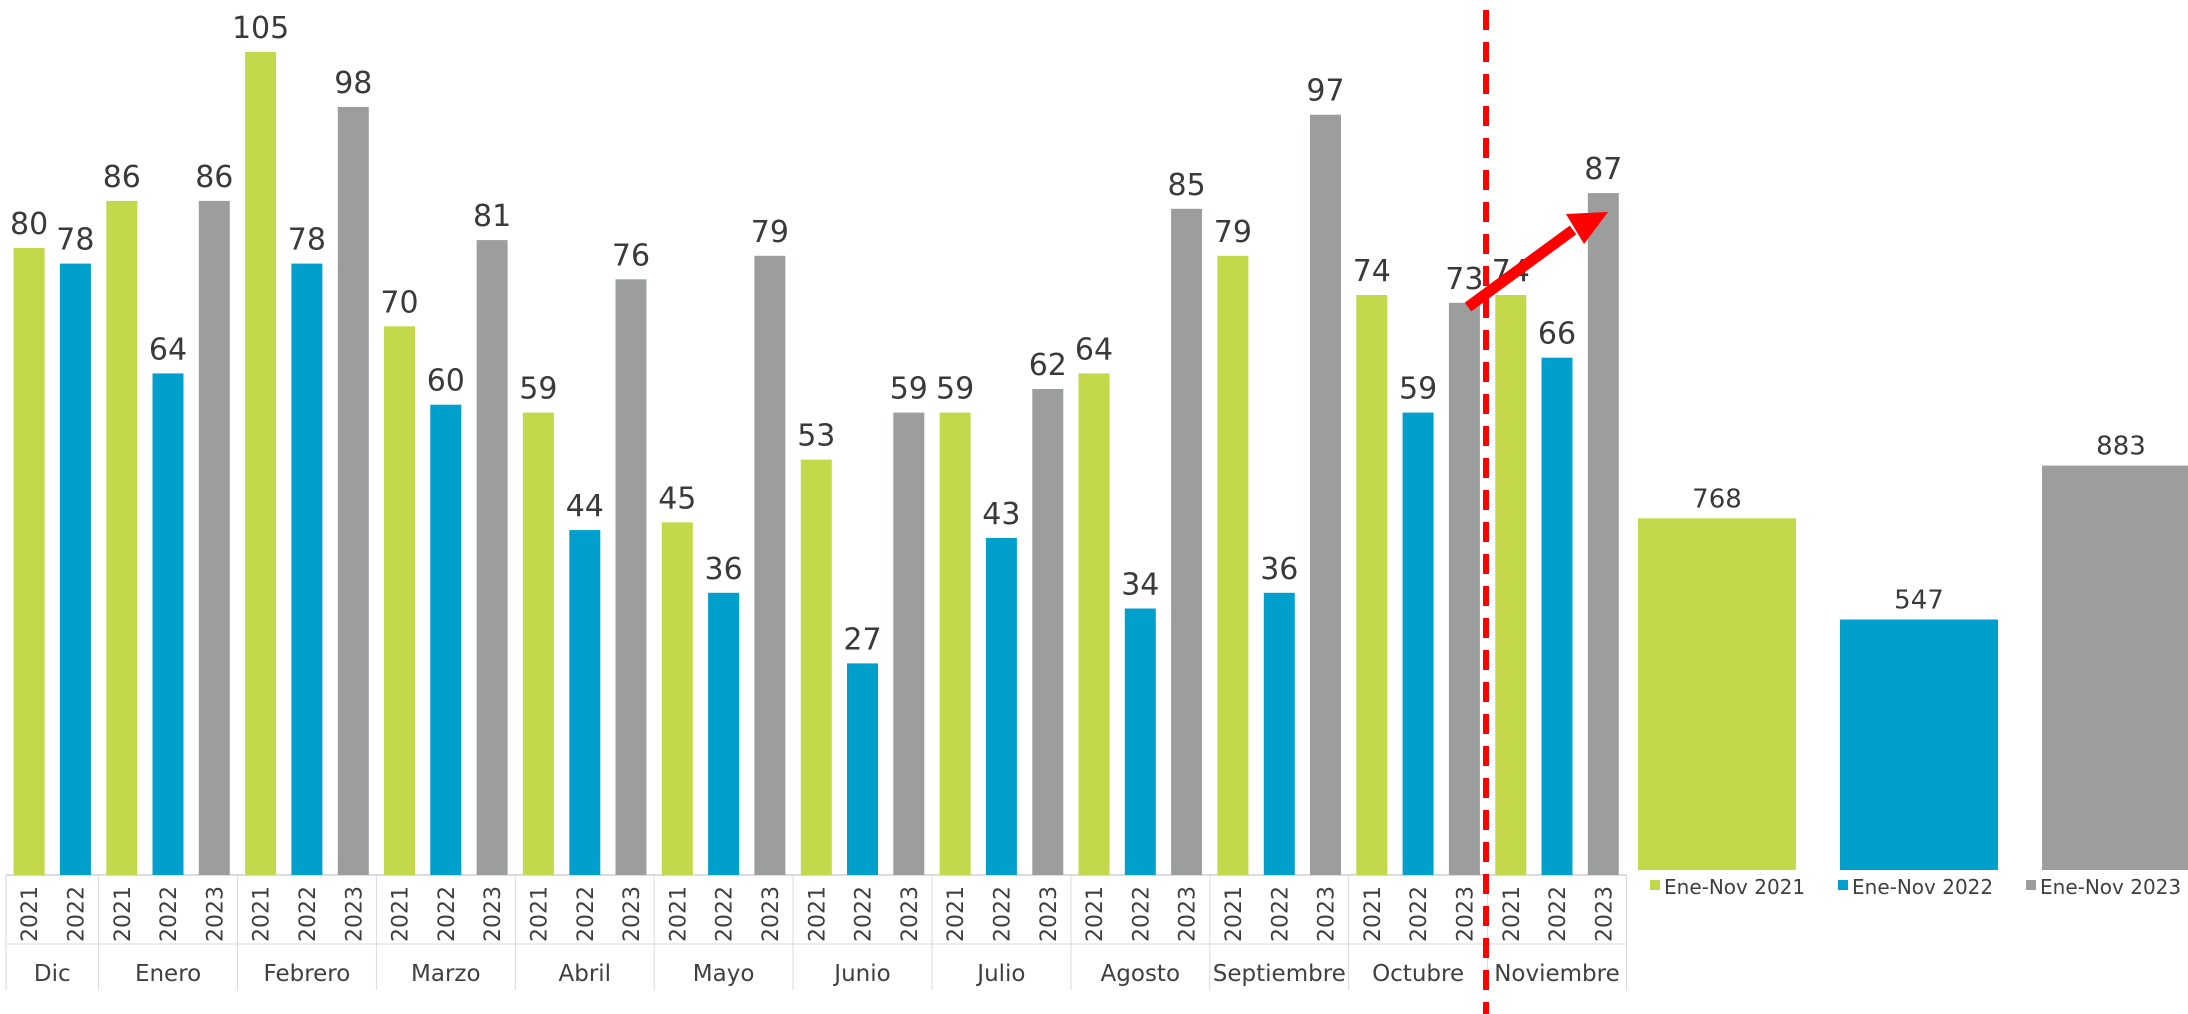  Describe the element at coordinates (585, 702) in the screenshot. I see `bar-abril-2022` at that location.